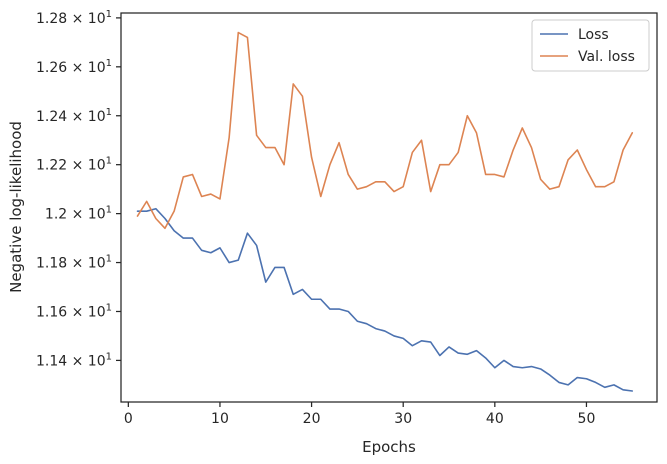 The image size is (667, 464). Describe the element at coordinates (128, 419) in the screenshot. I see `x-tick-label: 0` at that location.